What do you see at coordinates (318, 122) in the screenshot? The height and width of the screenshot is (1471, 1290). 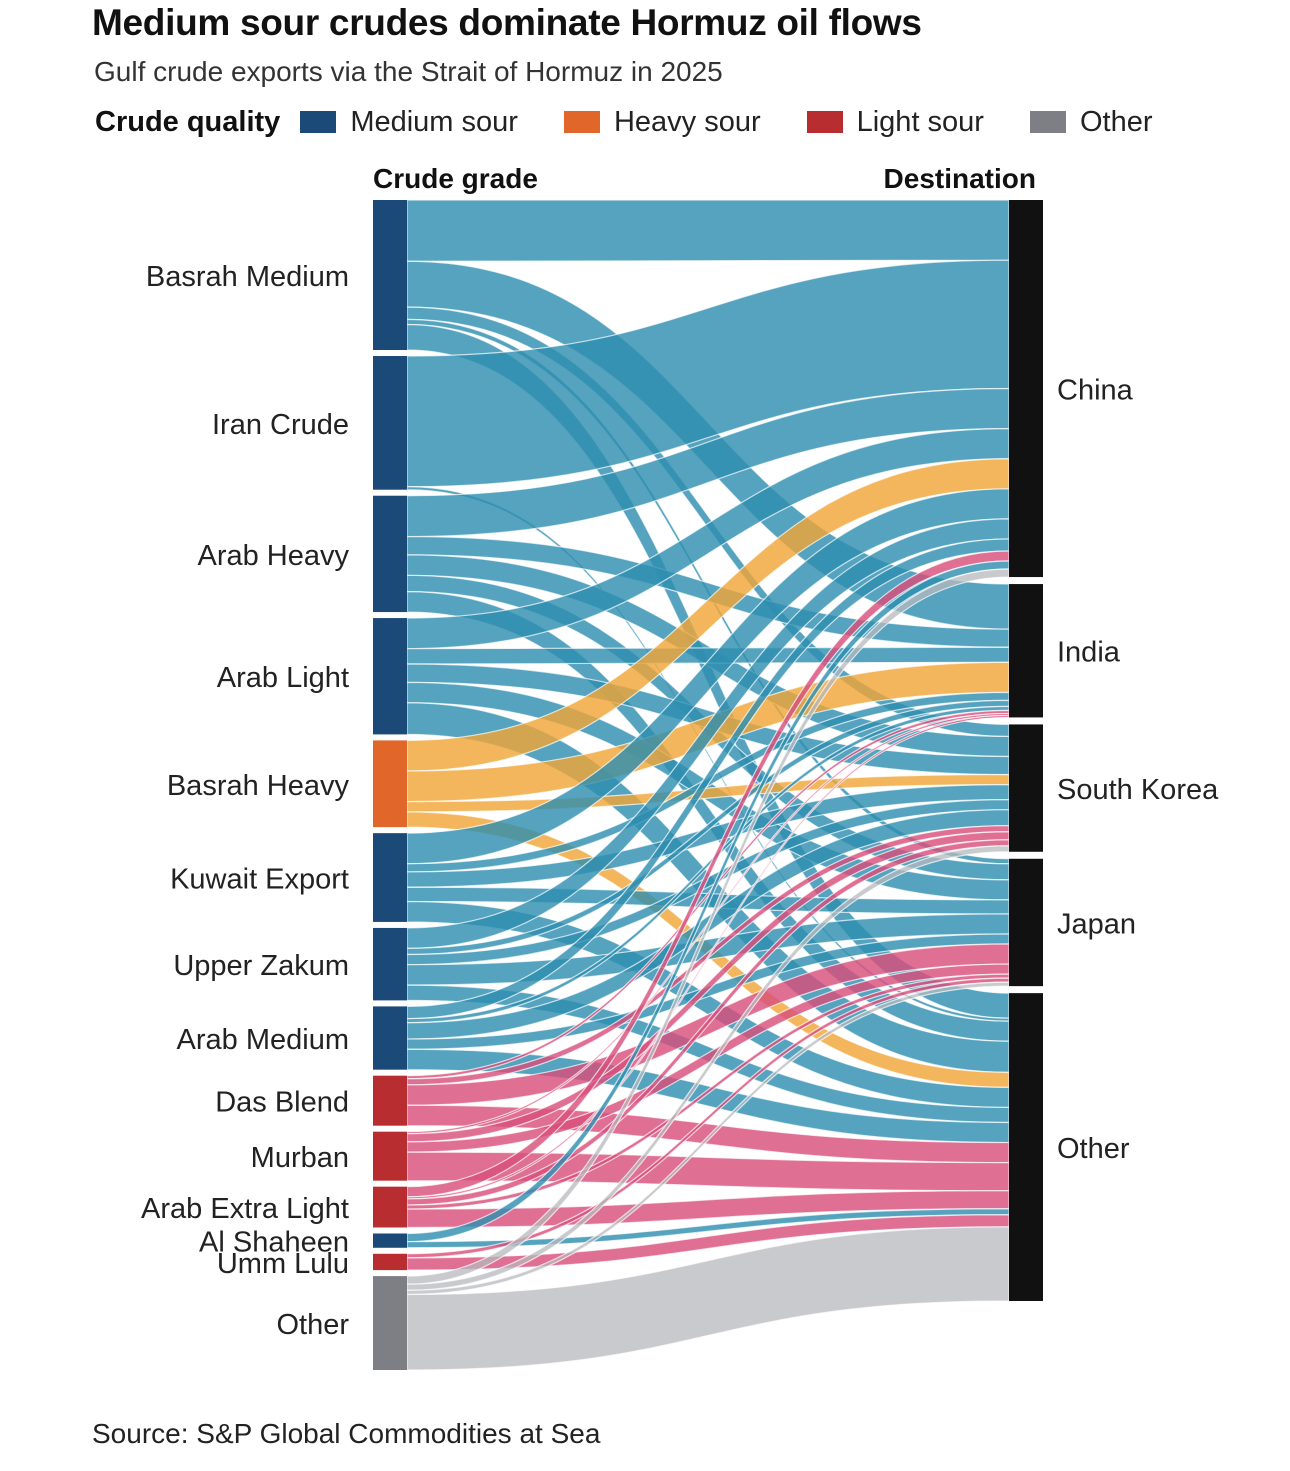 I see `legend-swatch-medium-sour` at bounding box center [318, 122].